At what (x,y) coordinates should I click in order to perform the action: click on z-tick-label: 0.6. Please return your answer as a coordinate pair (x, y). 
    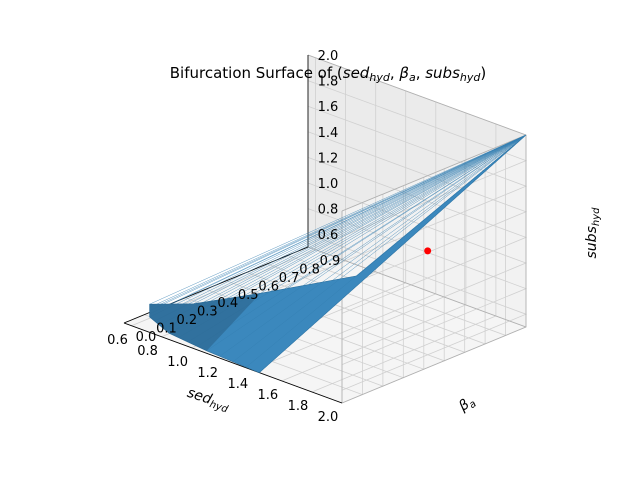
    Looking at the image, I should click on (328, 235).